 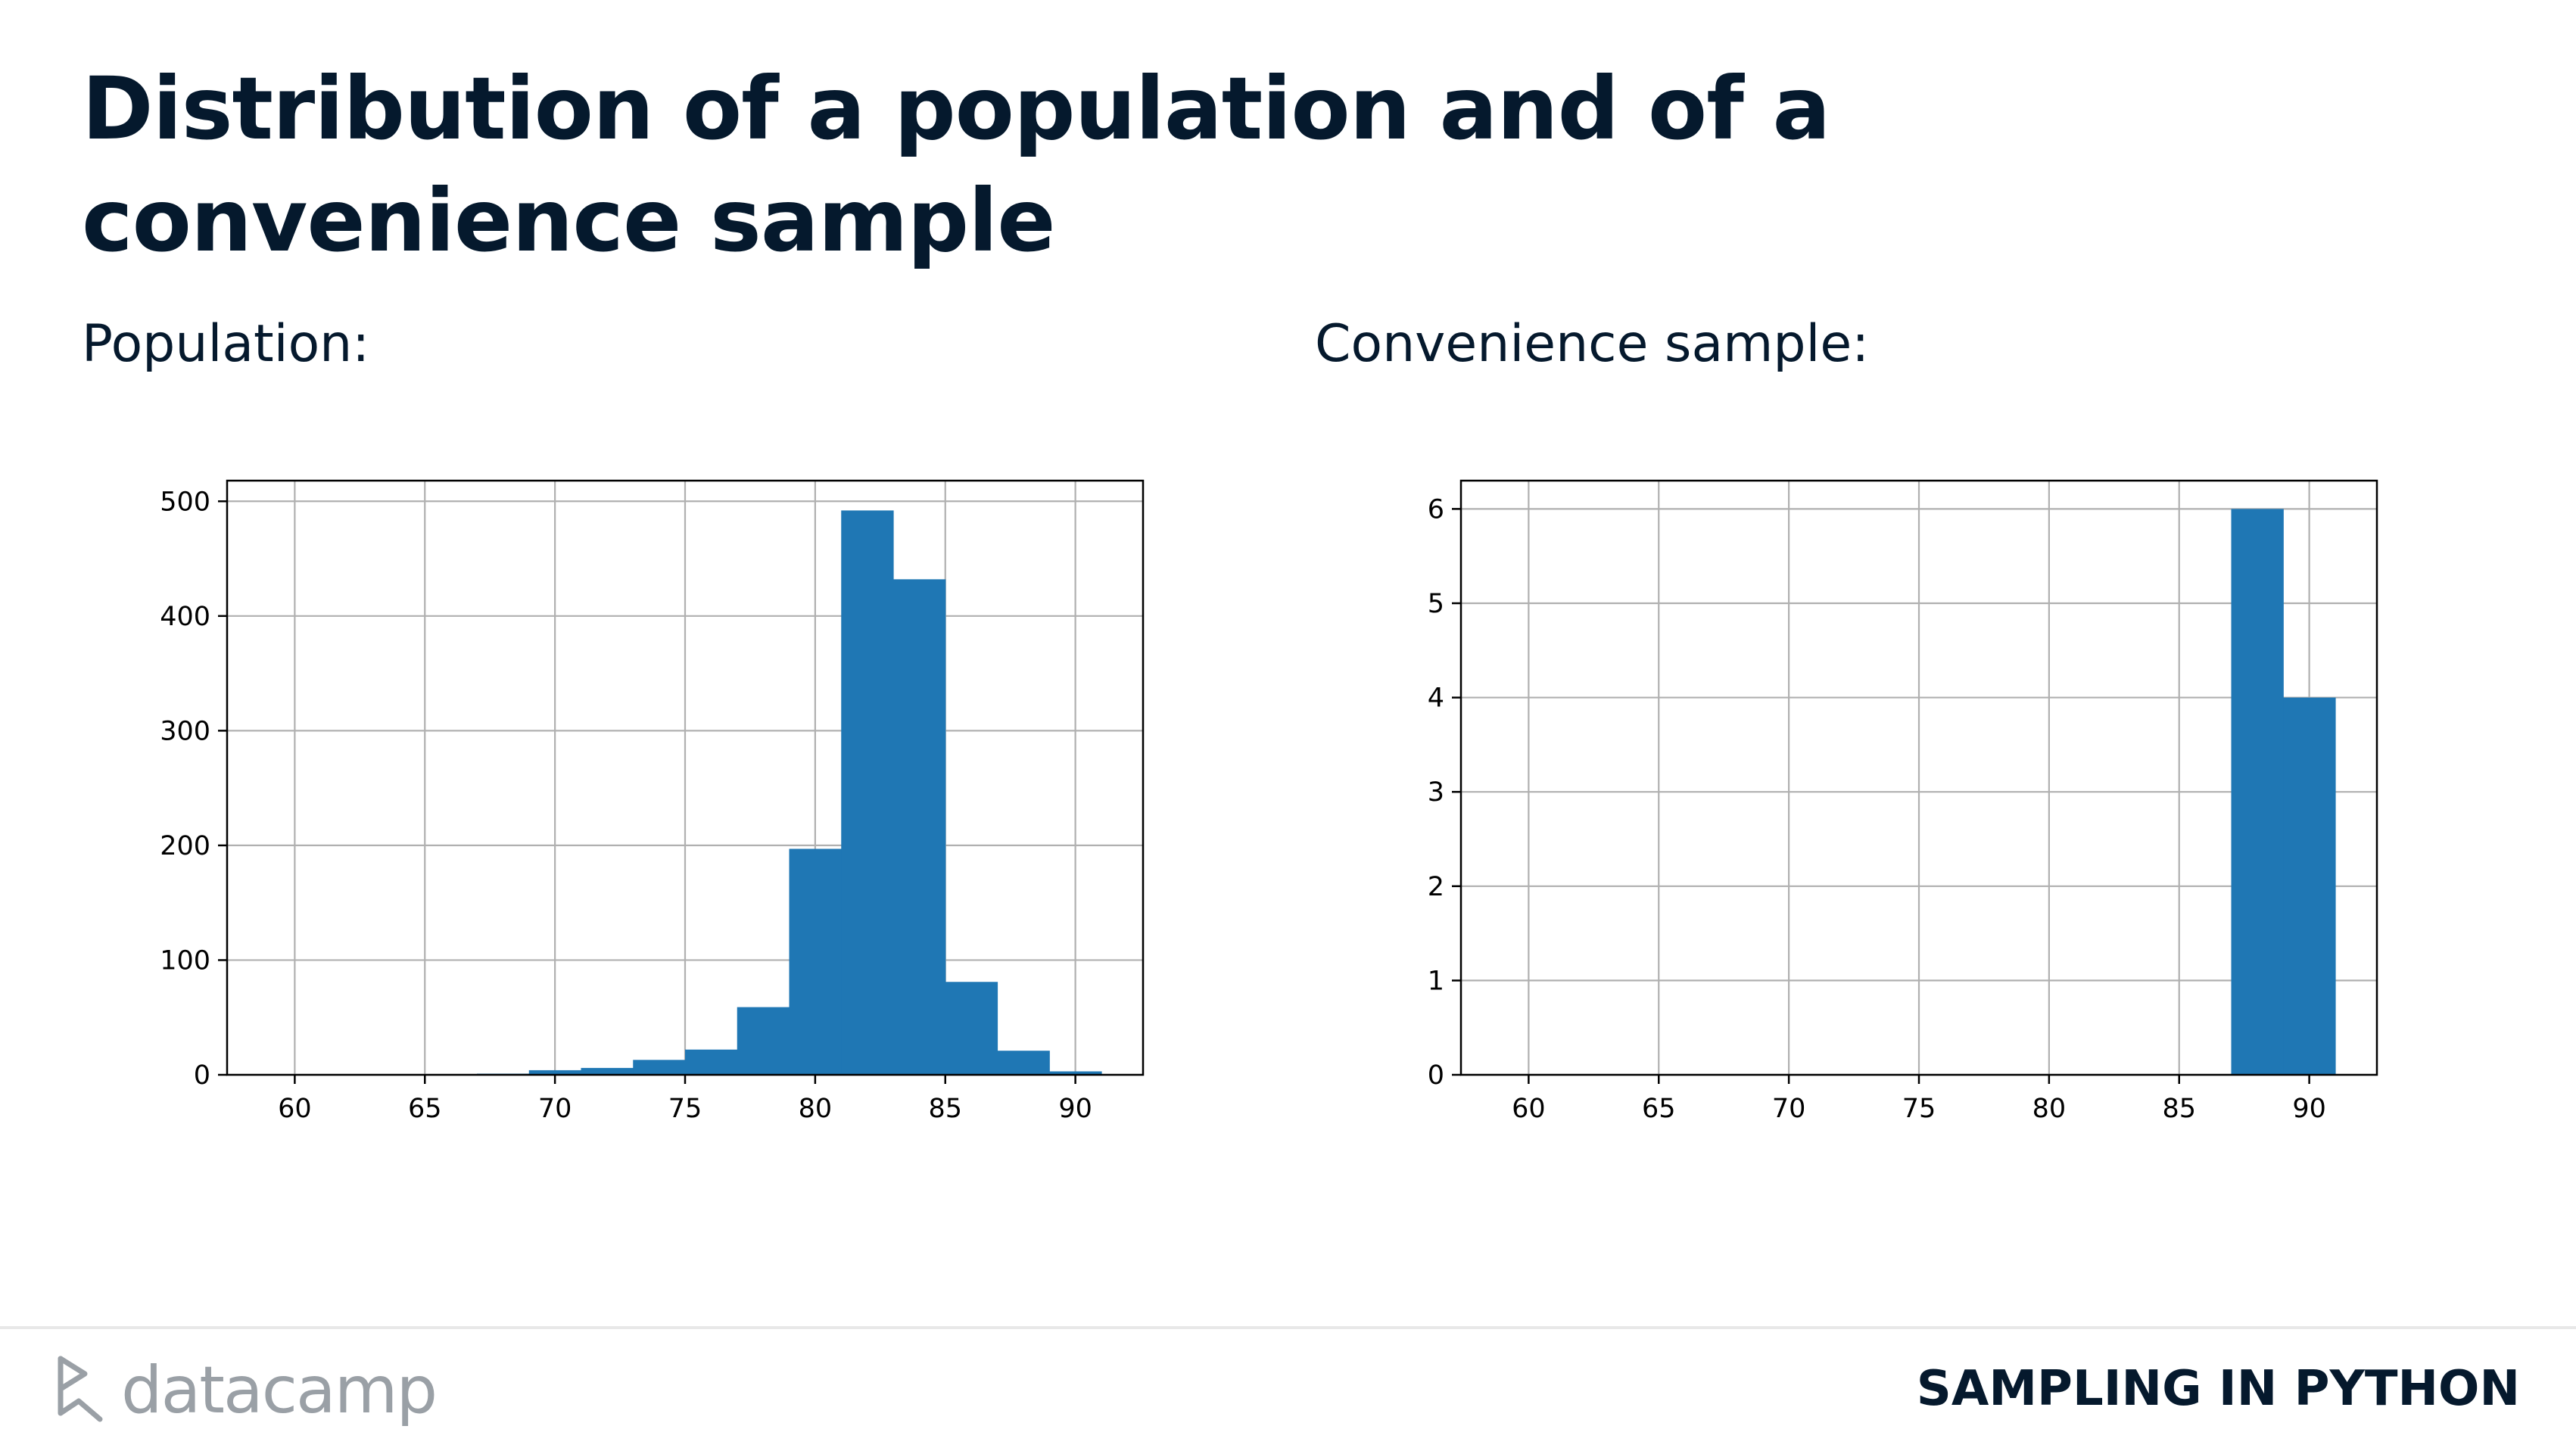 I want to click on convenience-sample-label: Convenience sample:, so click(x=1592, y=344).